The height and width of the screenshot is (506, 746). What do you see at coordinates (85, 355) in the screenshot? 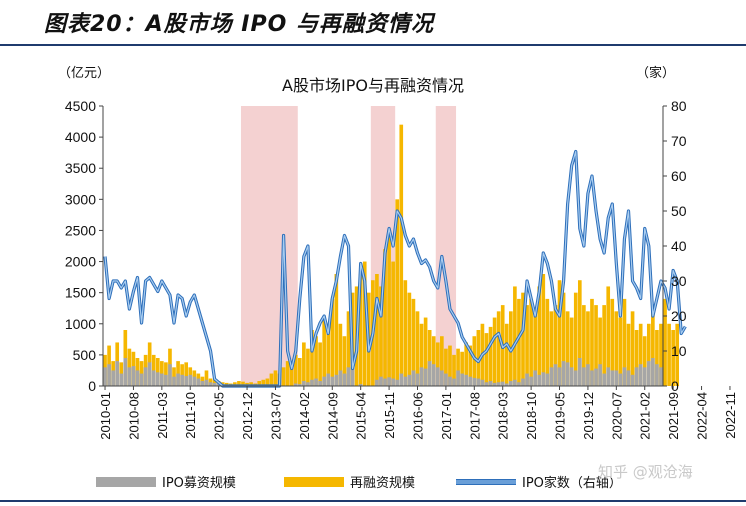
I see `left-tick-label: 500` at bounding box center [85, 355].